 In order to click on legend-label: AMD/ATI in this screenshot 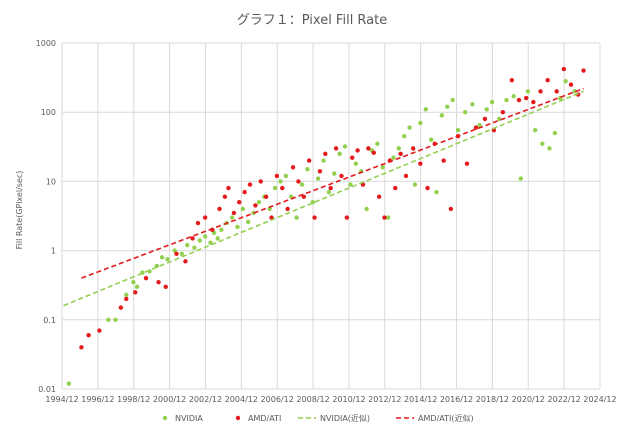, I will do `click(264, 418)`.